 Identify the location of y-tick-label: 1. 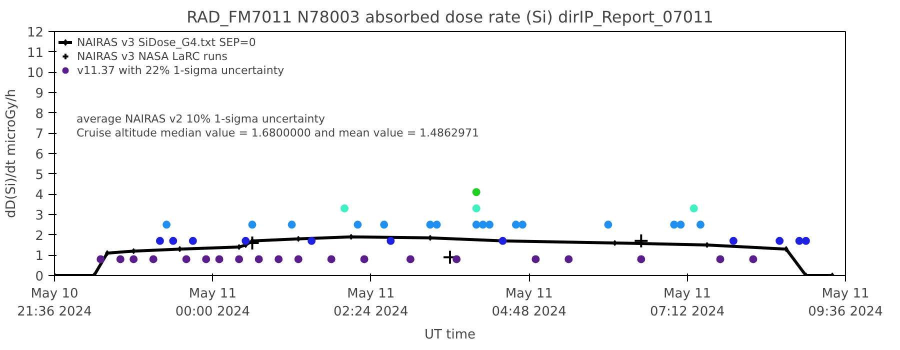
(39, 256).